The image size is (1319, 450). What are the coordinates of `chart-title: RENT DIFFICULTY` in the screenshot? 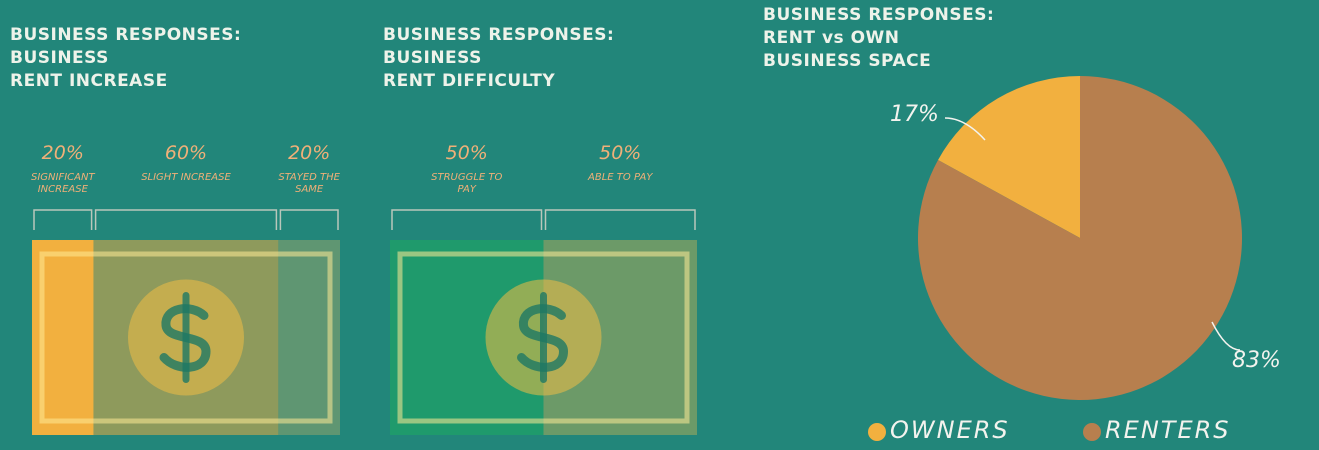 It's located at (469, 81).